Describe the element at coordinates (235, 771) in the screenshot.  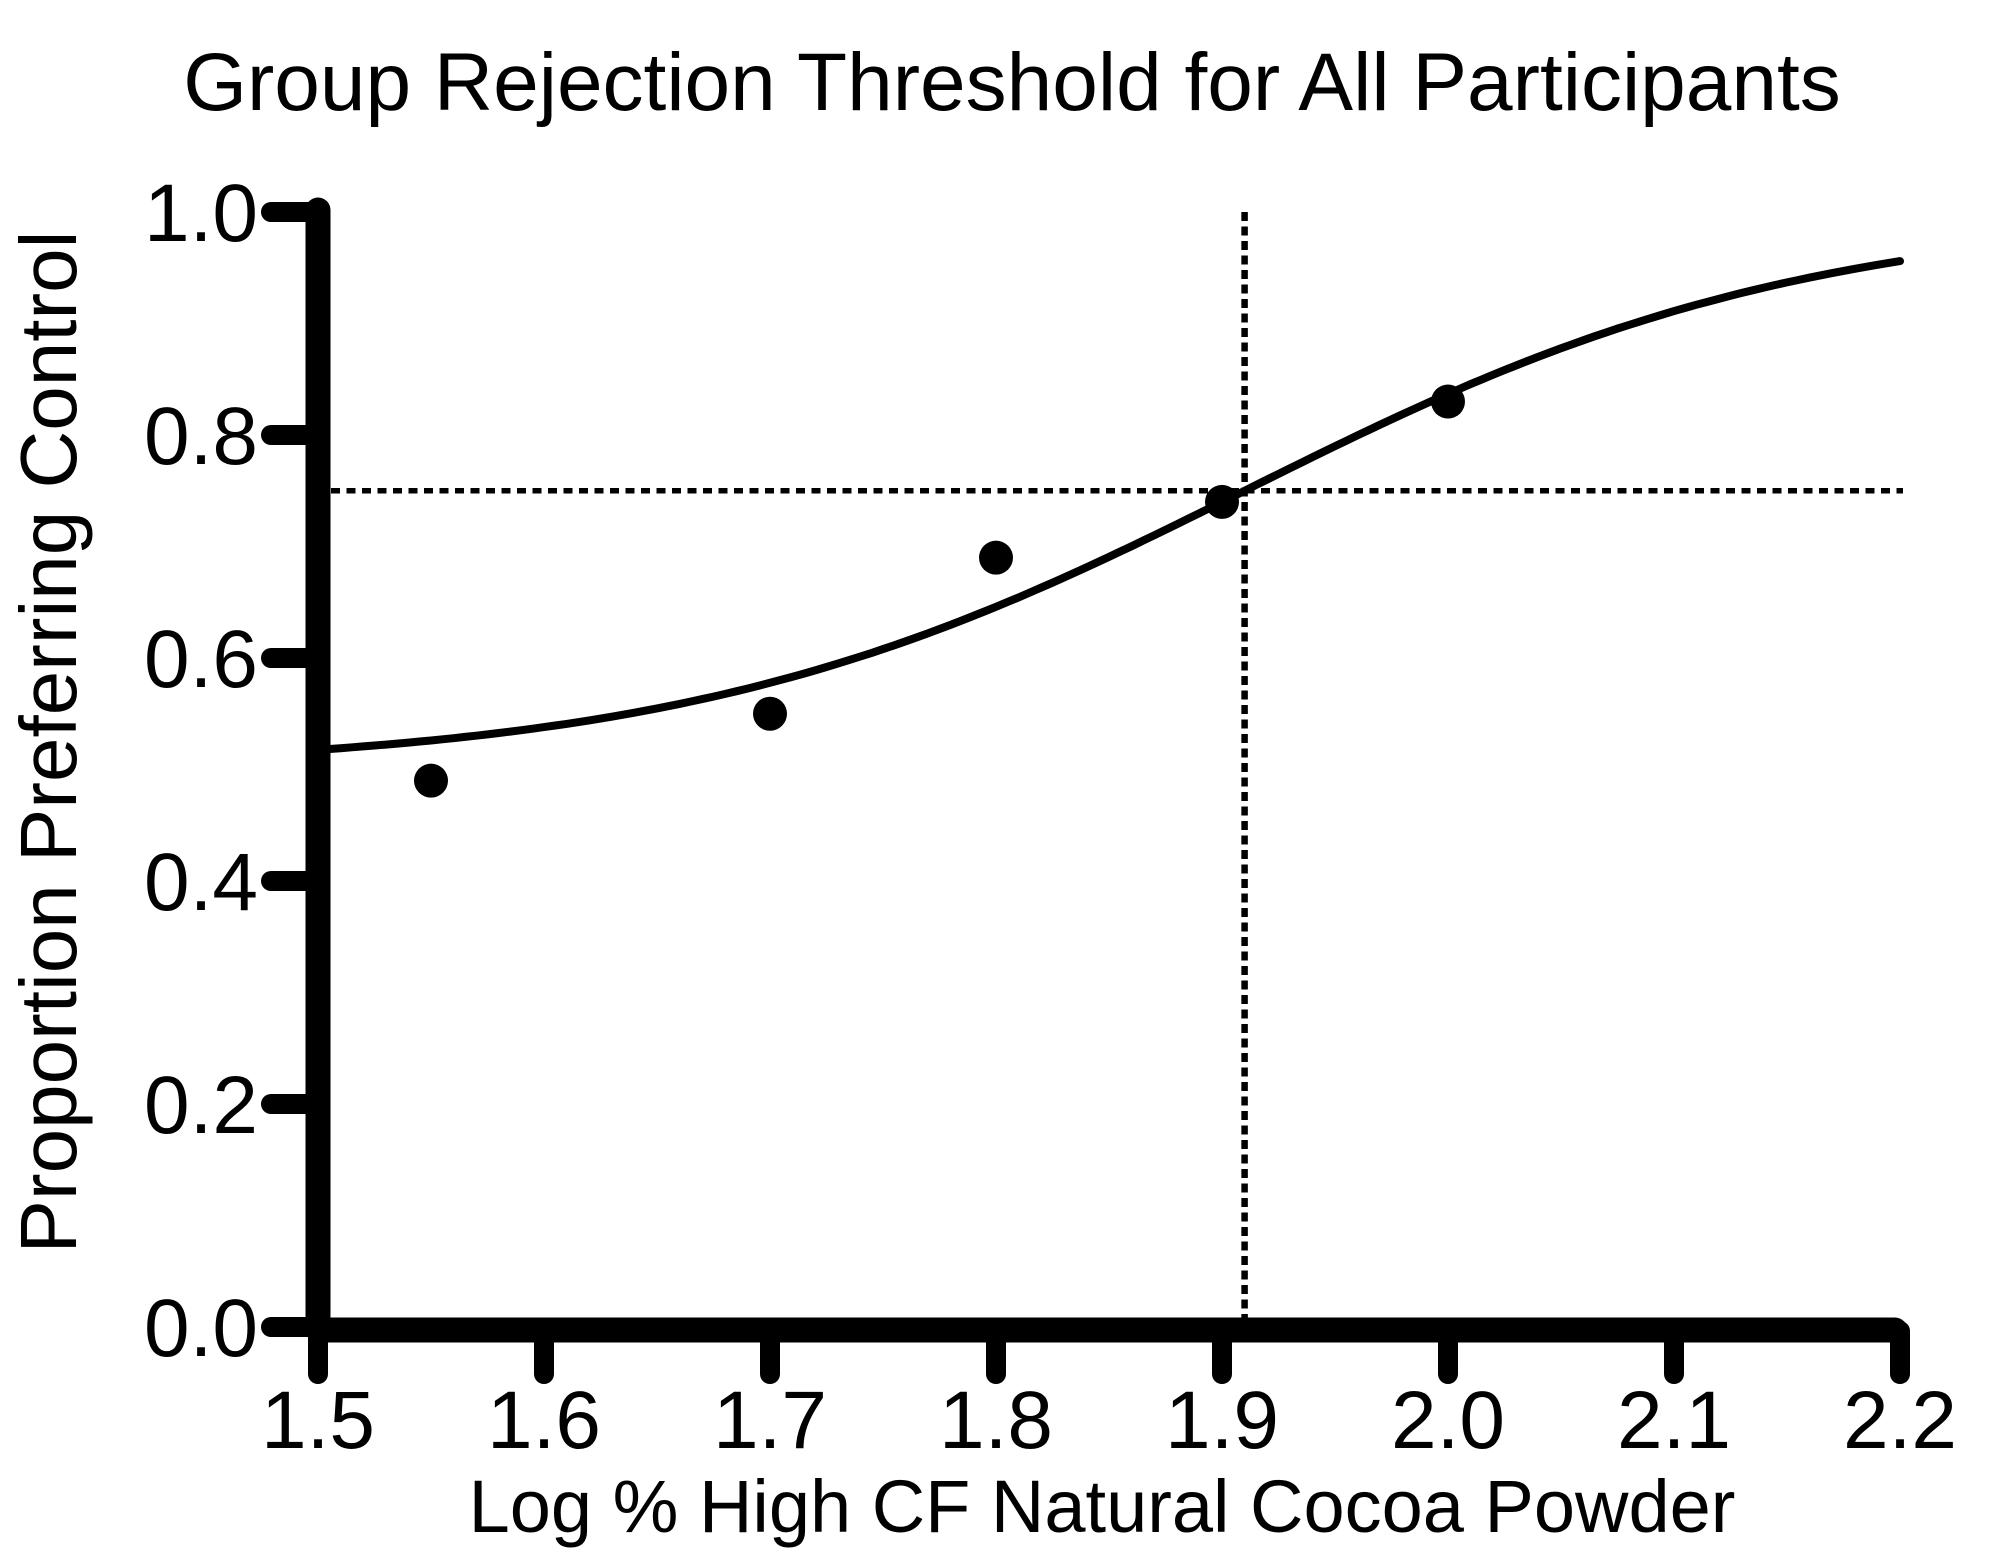
I see `y-axis-ticks: 0.0 0.2 0.4 0.6 0.8 1.0` at that location.